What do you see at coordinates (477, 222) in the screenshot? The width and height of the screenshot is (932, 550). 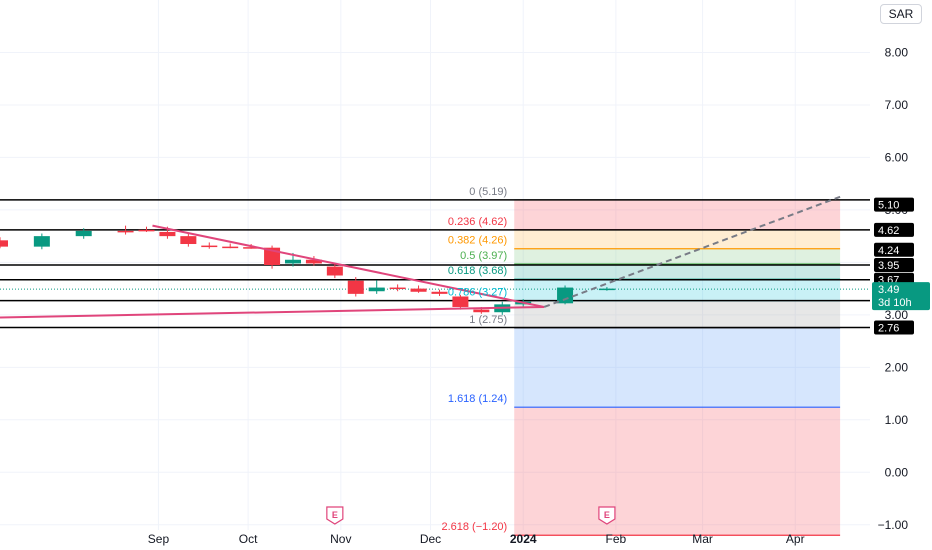 I see `fibonacci-level-label: 0.236 (4.62)` at bounding box center [477, 222].